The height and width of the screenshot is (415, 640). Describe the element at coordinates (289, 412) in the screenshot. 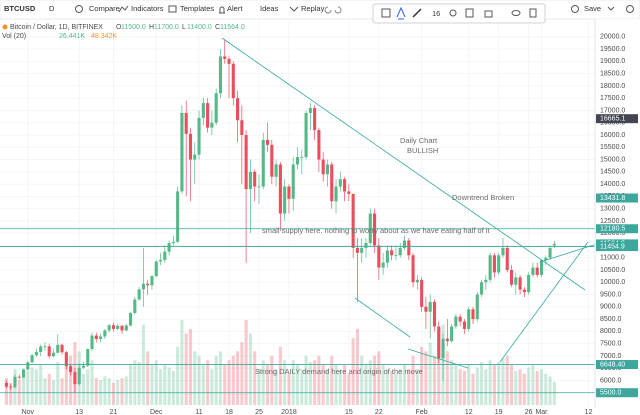

I see `x-tick-label: 2018` at that location.